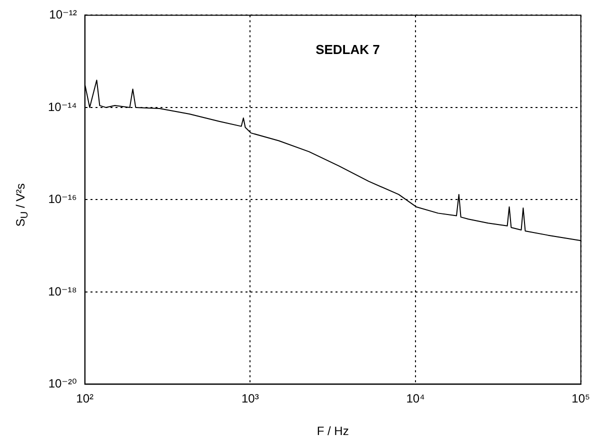  What do you see at coordinates (250, 399) in the screenshot?
I see `x-tick-label: 10³` at bounding box center [250, 399].